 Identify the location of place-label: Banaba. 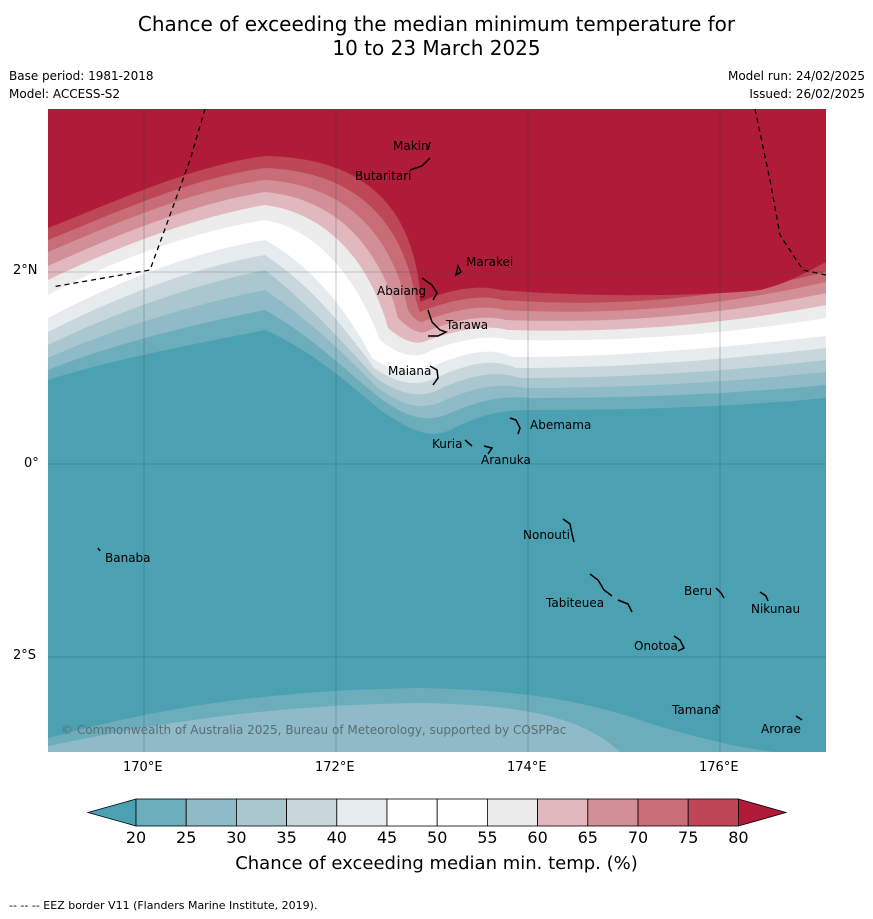
(128, 558).